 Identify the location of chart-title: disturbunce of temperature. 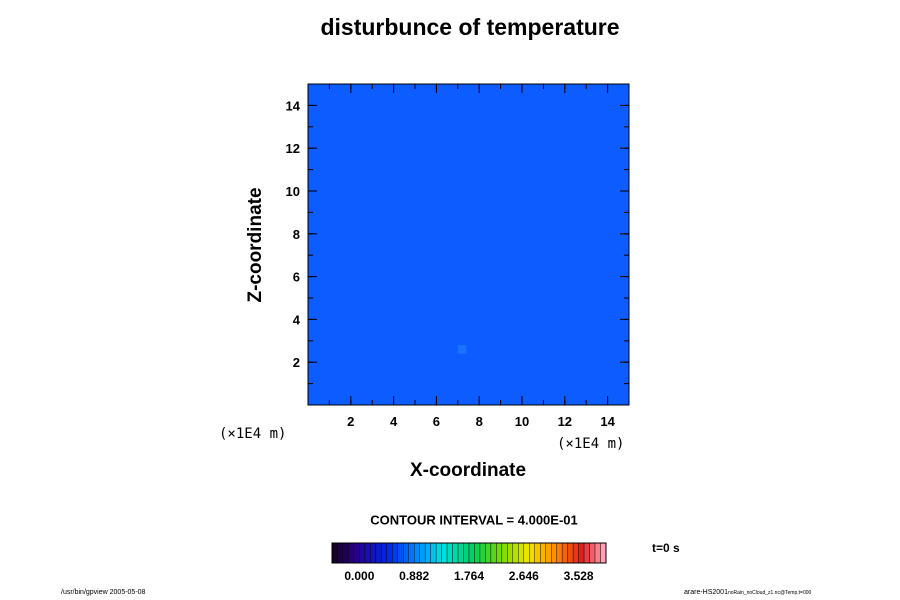
(470, 27).